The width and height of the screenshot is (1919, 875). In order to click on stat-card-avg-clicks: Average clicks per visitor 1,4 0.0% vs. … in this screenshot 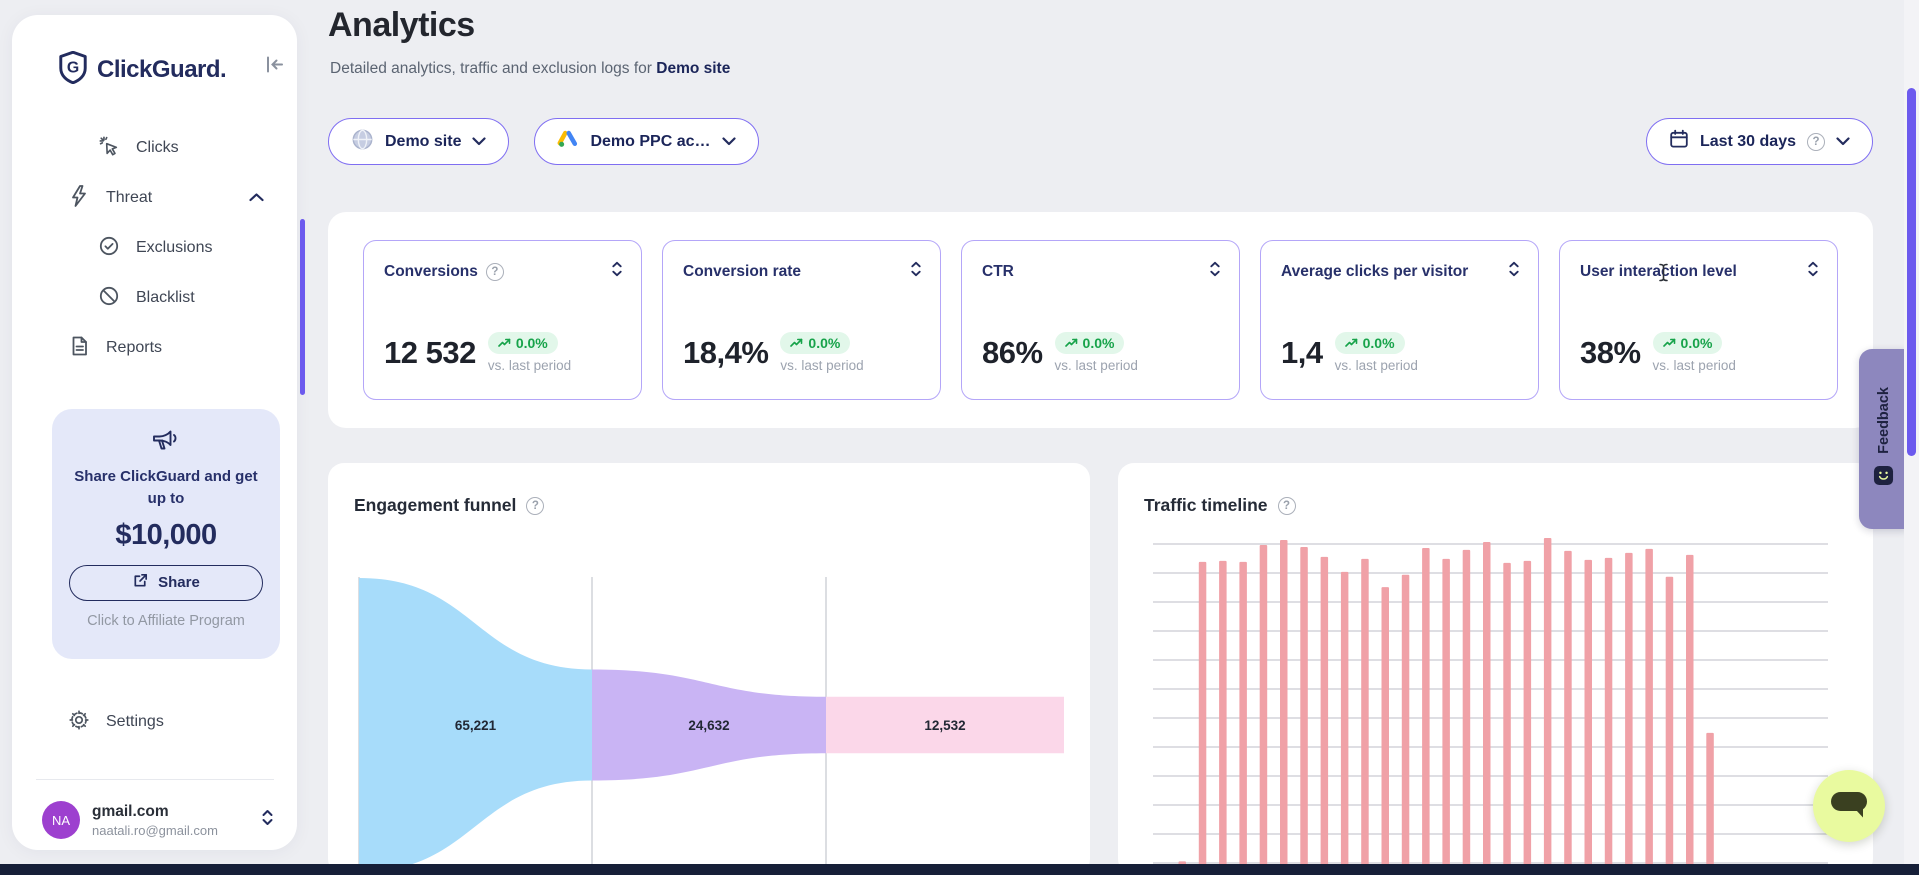, I will do `click(1399, 320)`.